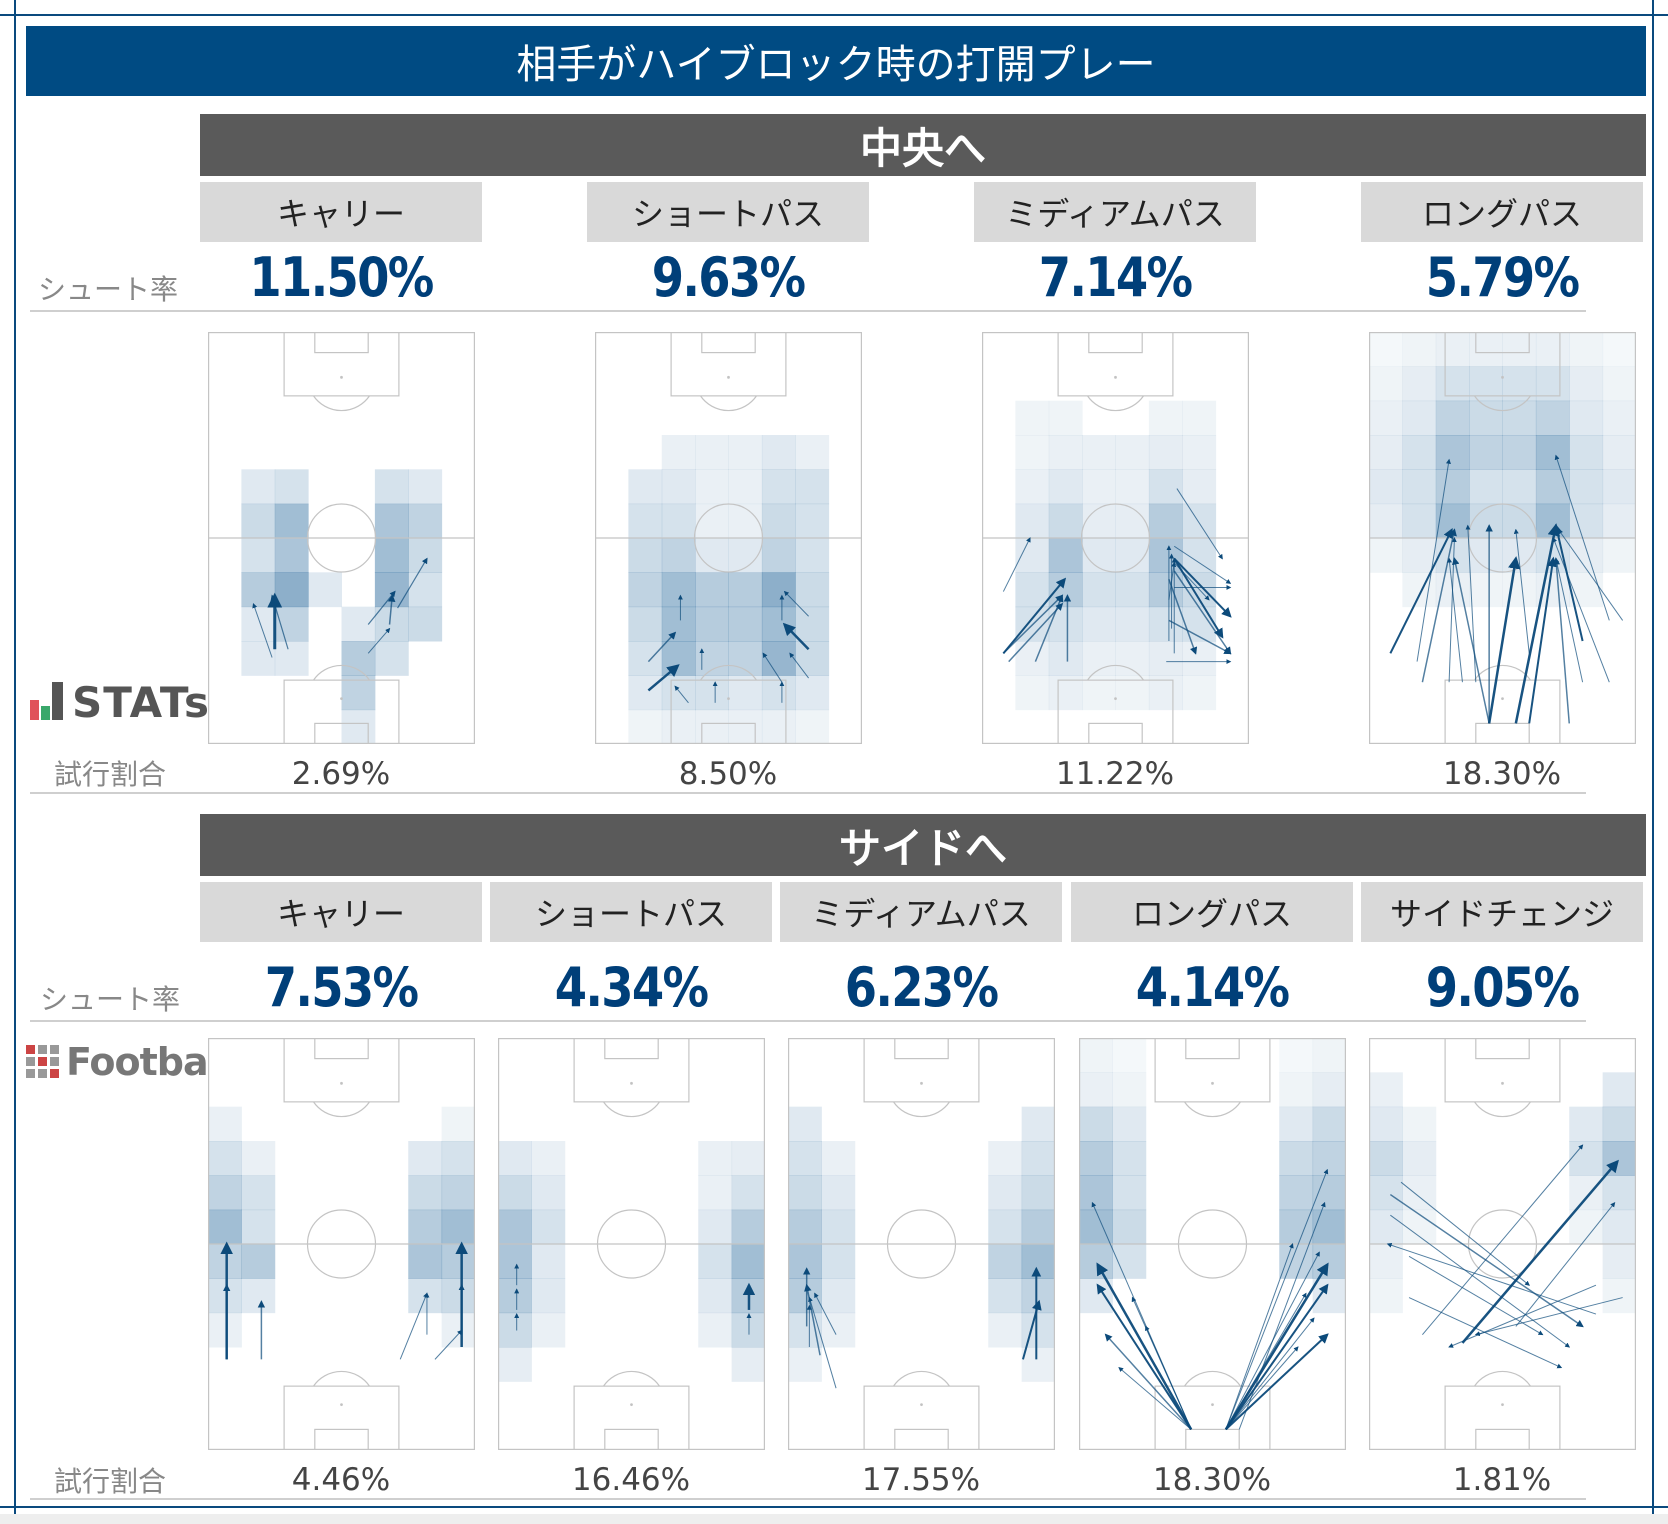 The image size is (1668, 1524). Describe the element at coordinates (923, 845) in the screenshot. I see `section-header-side: サイドへ` at that location.